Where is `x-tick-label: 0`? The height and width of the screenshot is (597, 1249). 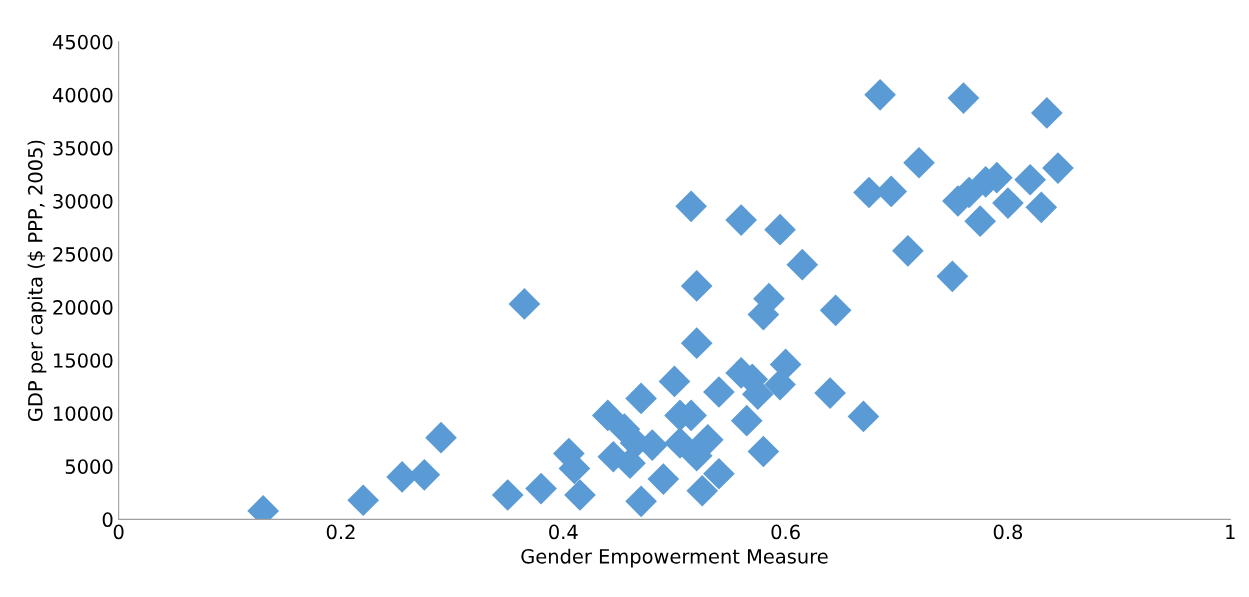 x-tick-label: 0 is located at coordinates (118, 532).